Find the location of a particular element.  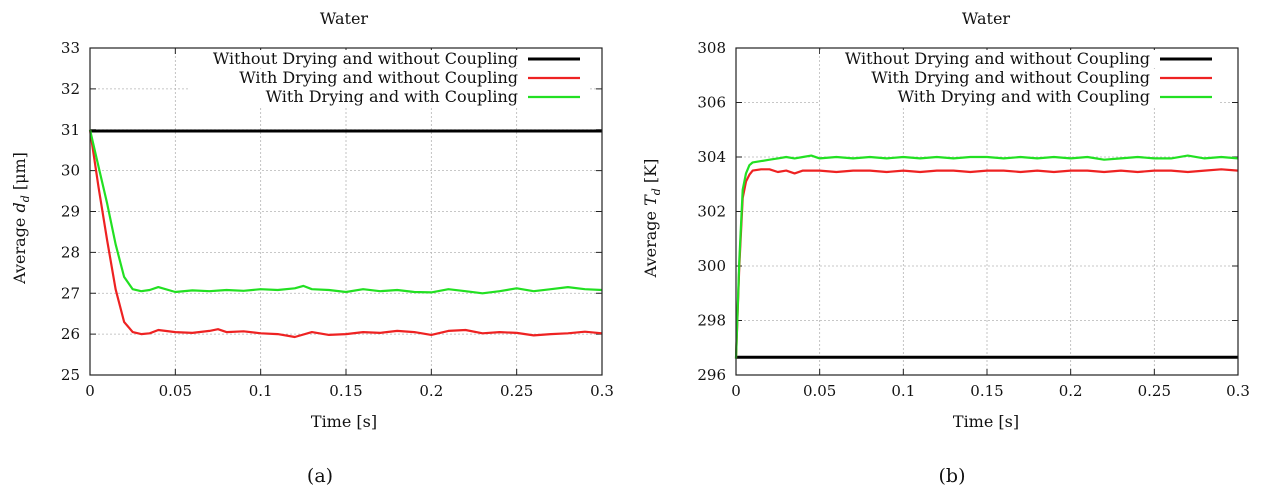

y-tick-label: 30 is located at coordinates (70, 171).